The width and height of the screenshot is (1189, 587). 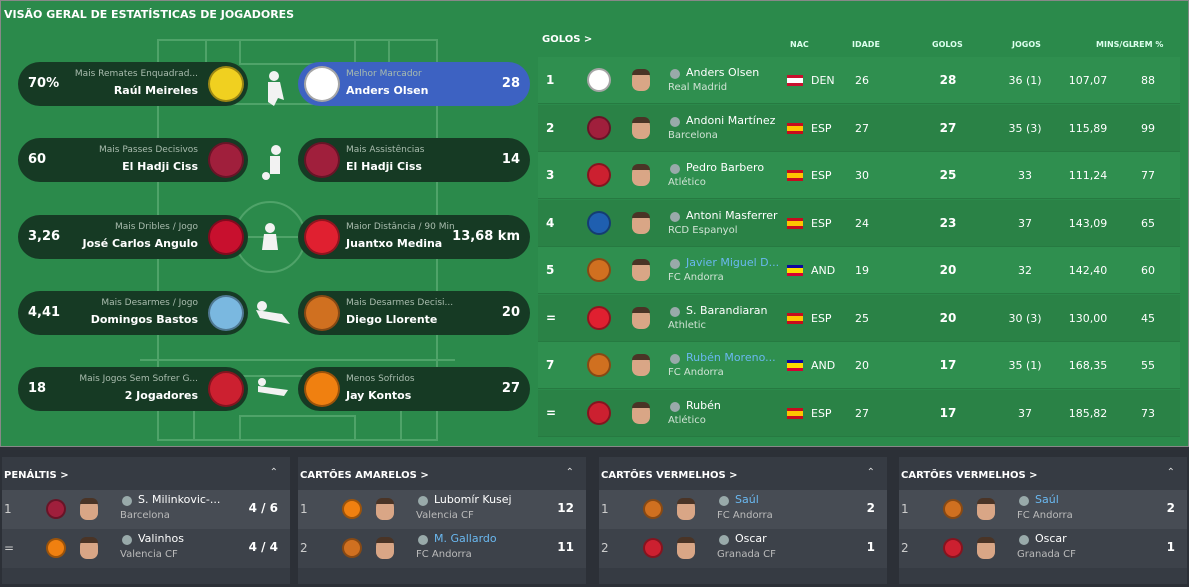 I want to click on panel-title: PENÁLTIS >, so click(x=36, y=475).